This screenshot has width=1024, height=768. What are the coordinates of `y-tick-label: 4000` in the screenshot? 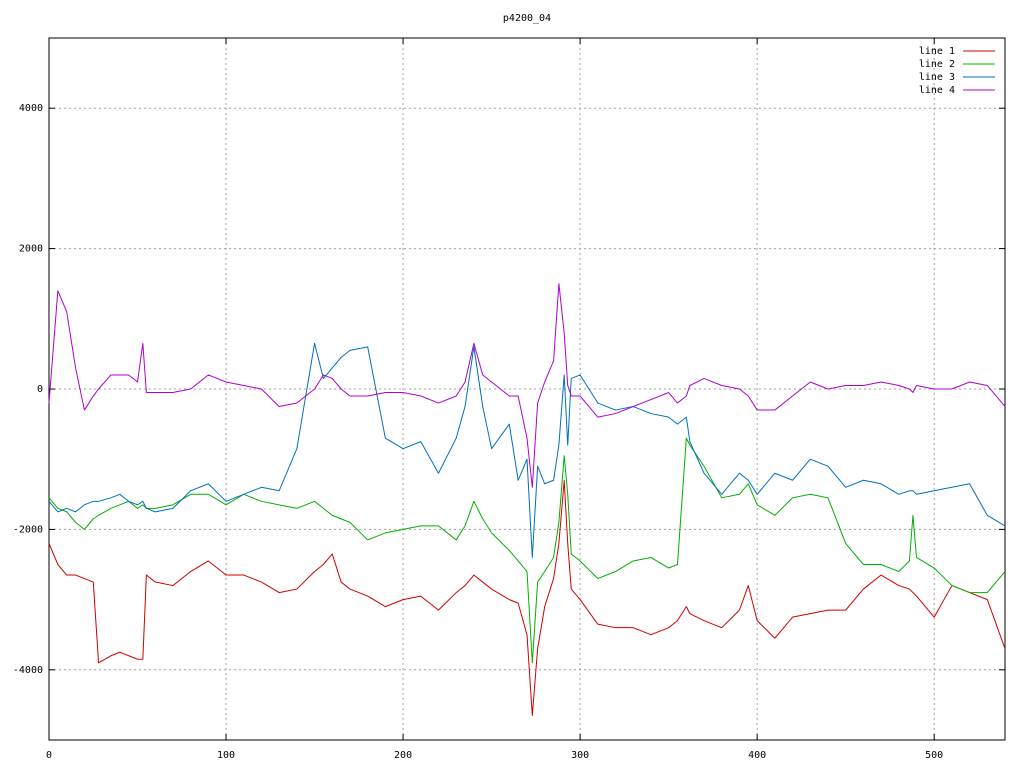 It's located at (31, 108).